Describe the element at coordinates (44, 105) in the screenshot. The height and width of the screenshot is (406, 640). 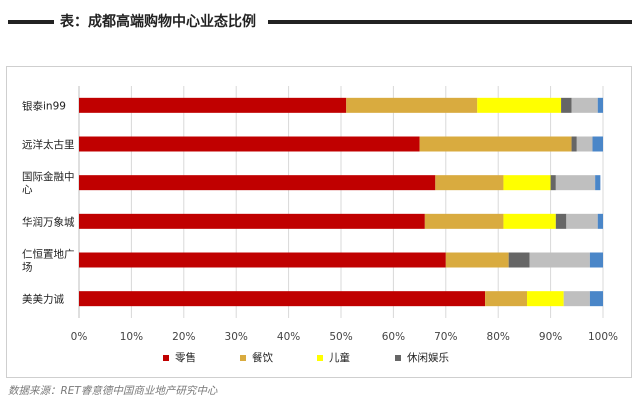
I see `y-tick-label: 银泰in99` at that location.